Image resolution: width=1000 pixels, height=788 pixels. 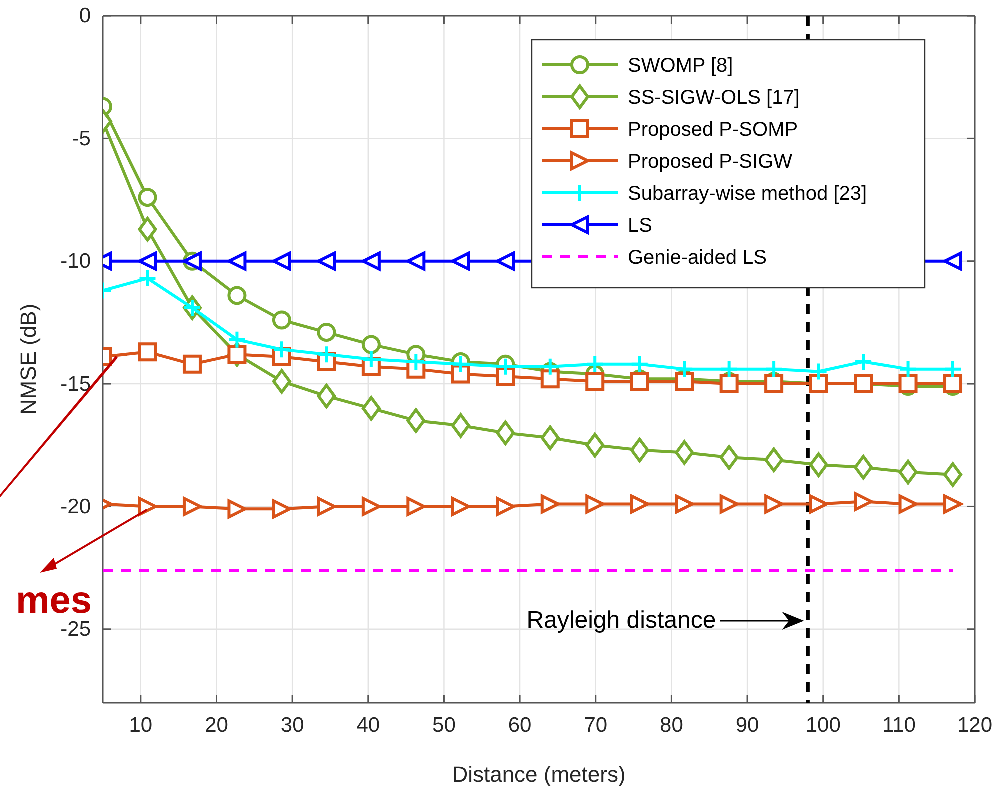 I want to click on x-axis-title: Distance (meters), so click(x=539, y=774).